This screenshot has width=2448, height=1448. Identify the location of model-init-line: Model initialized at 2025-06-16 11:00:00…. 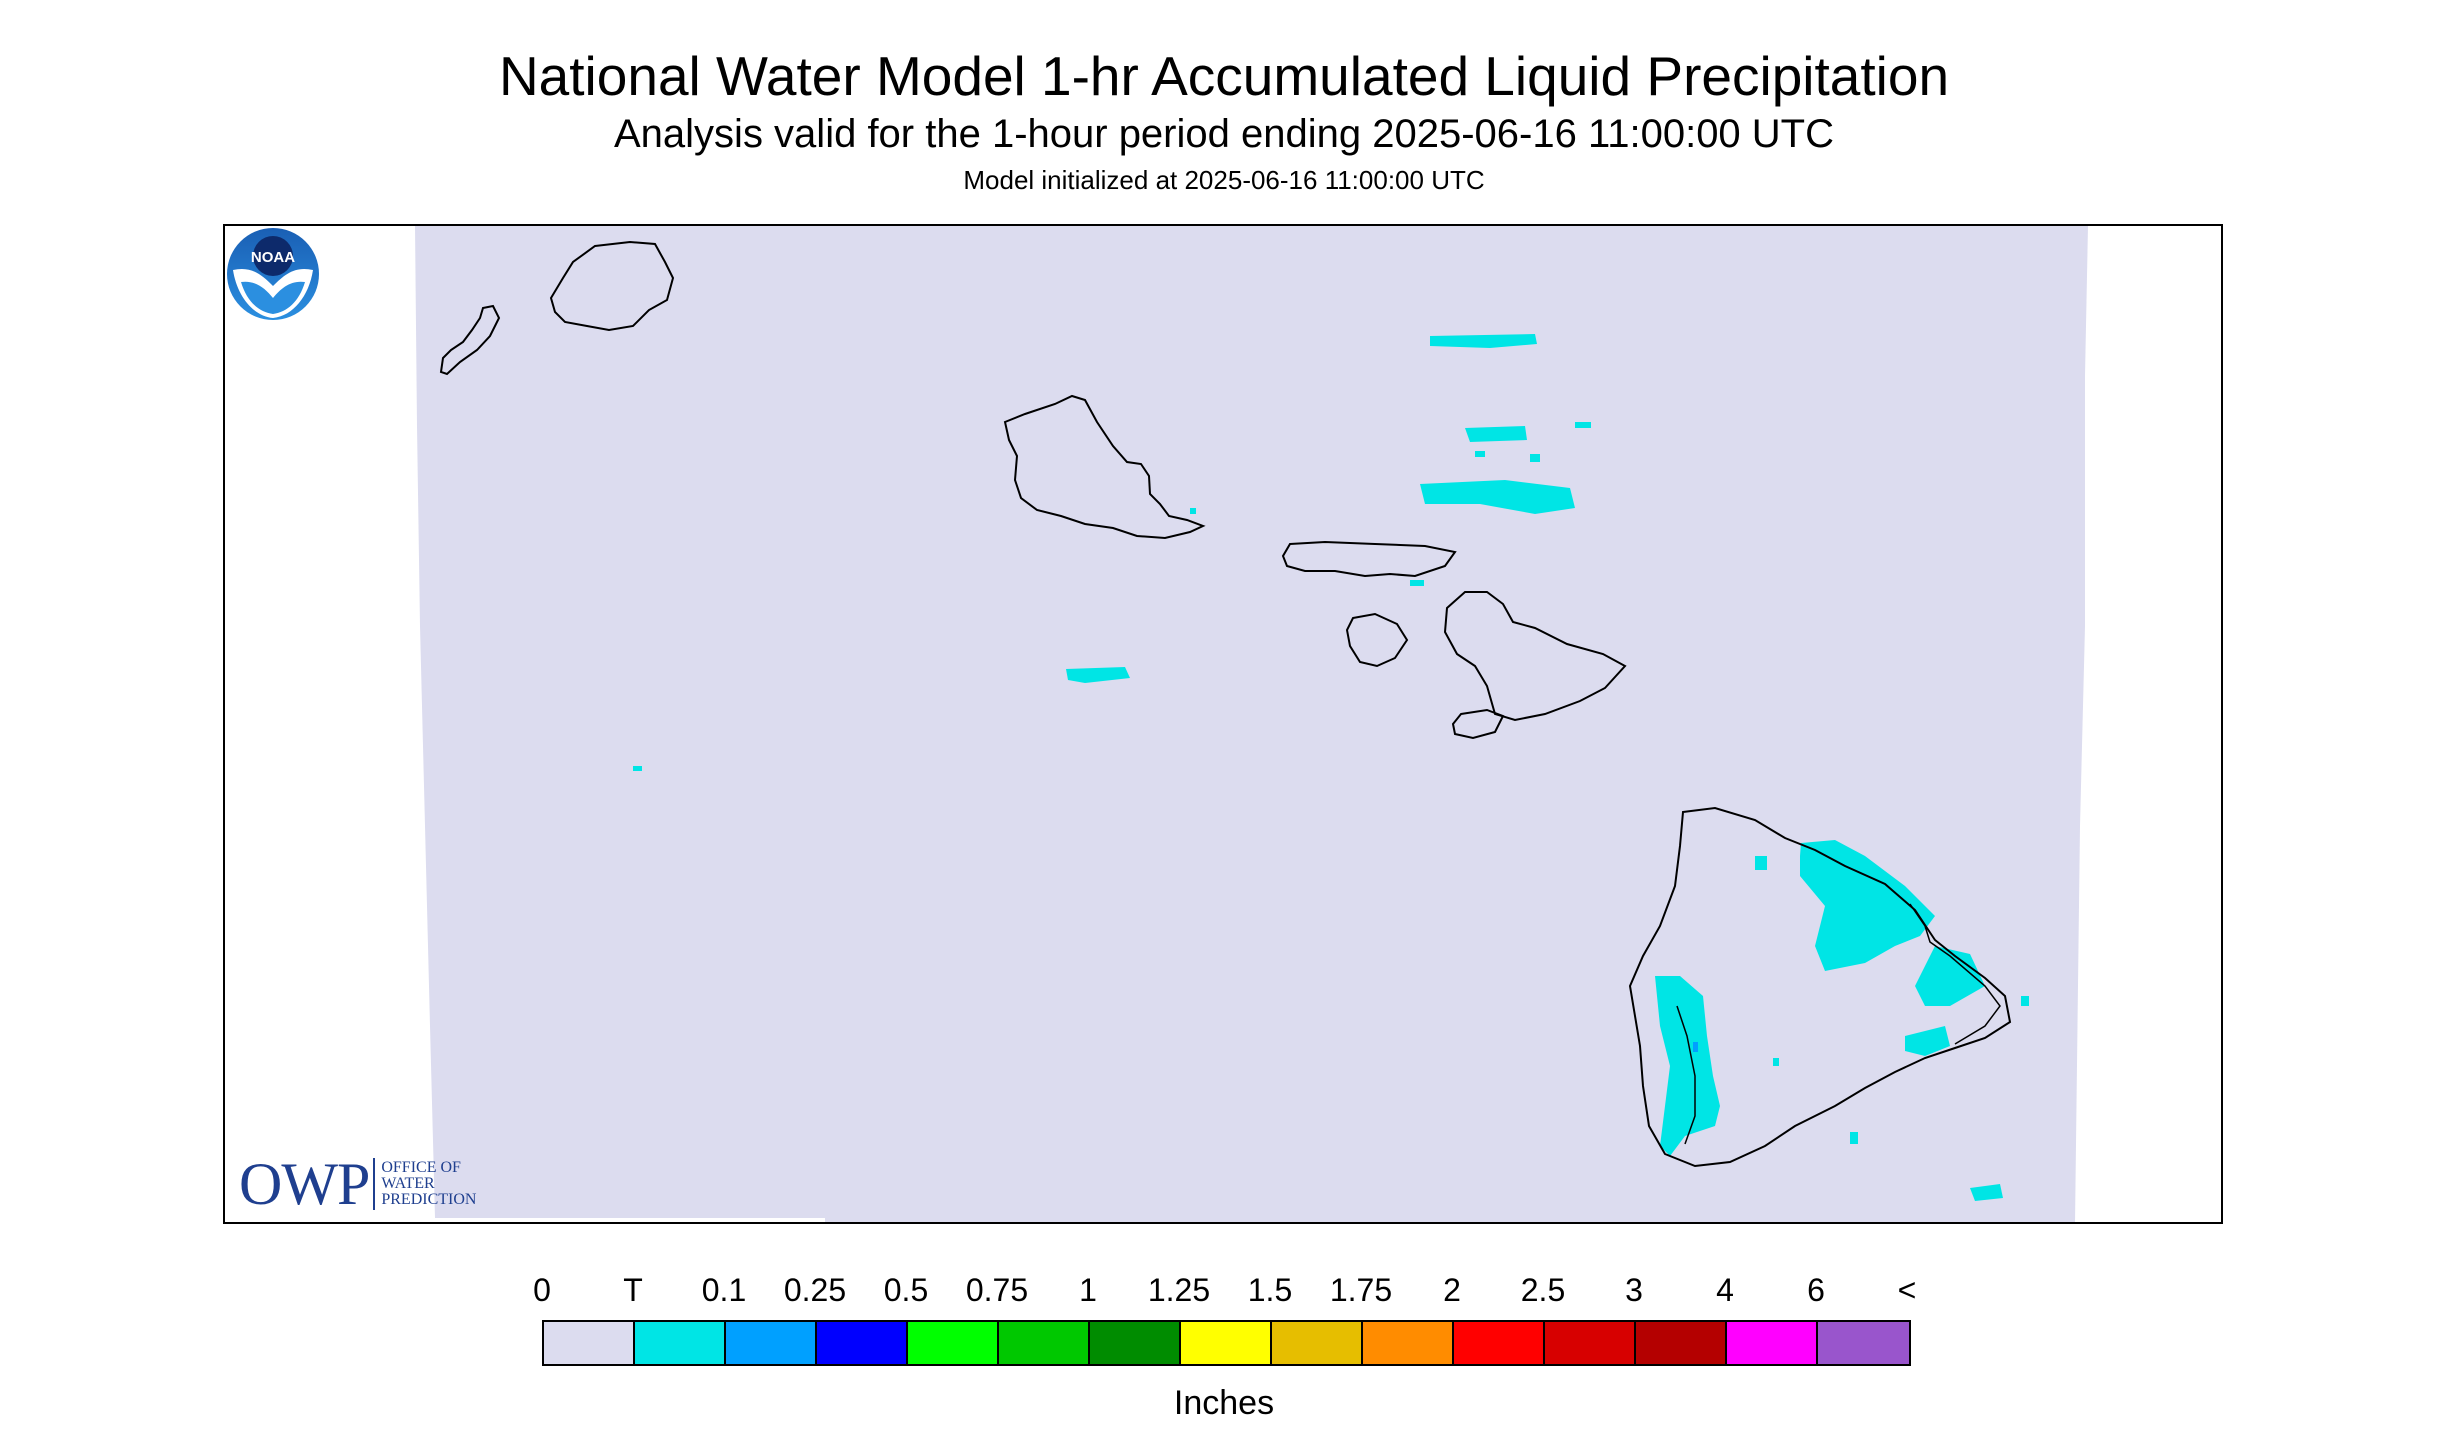
(1224, 180).